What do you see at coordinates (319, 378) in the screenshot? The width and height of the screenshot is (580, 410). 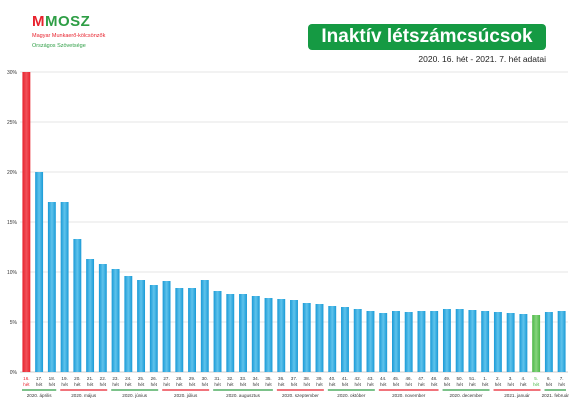 I see `x-tick-label: 39.` at bounding box center [319, 378].